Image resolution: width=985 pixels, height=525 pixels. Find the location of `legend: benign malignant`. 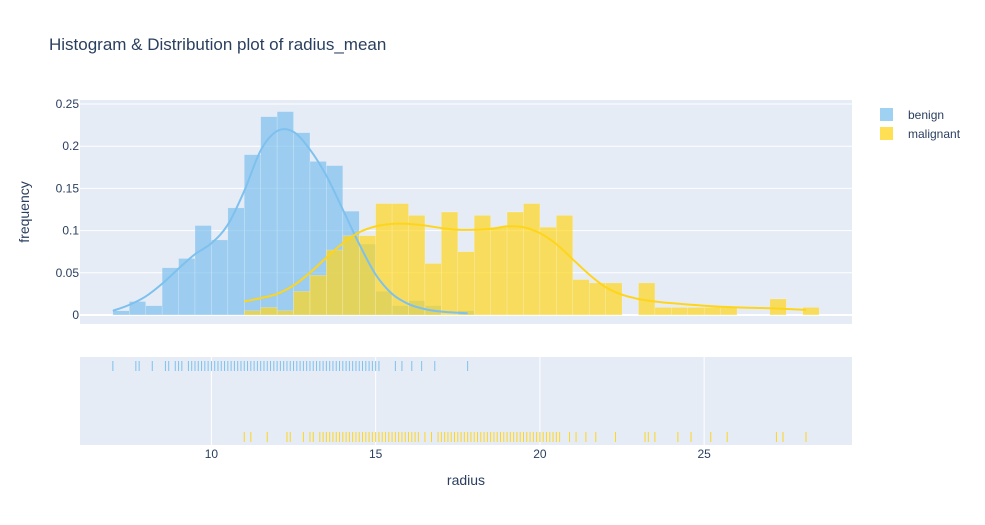

legend: benign malignant is located at coordinates (920, 124).